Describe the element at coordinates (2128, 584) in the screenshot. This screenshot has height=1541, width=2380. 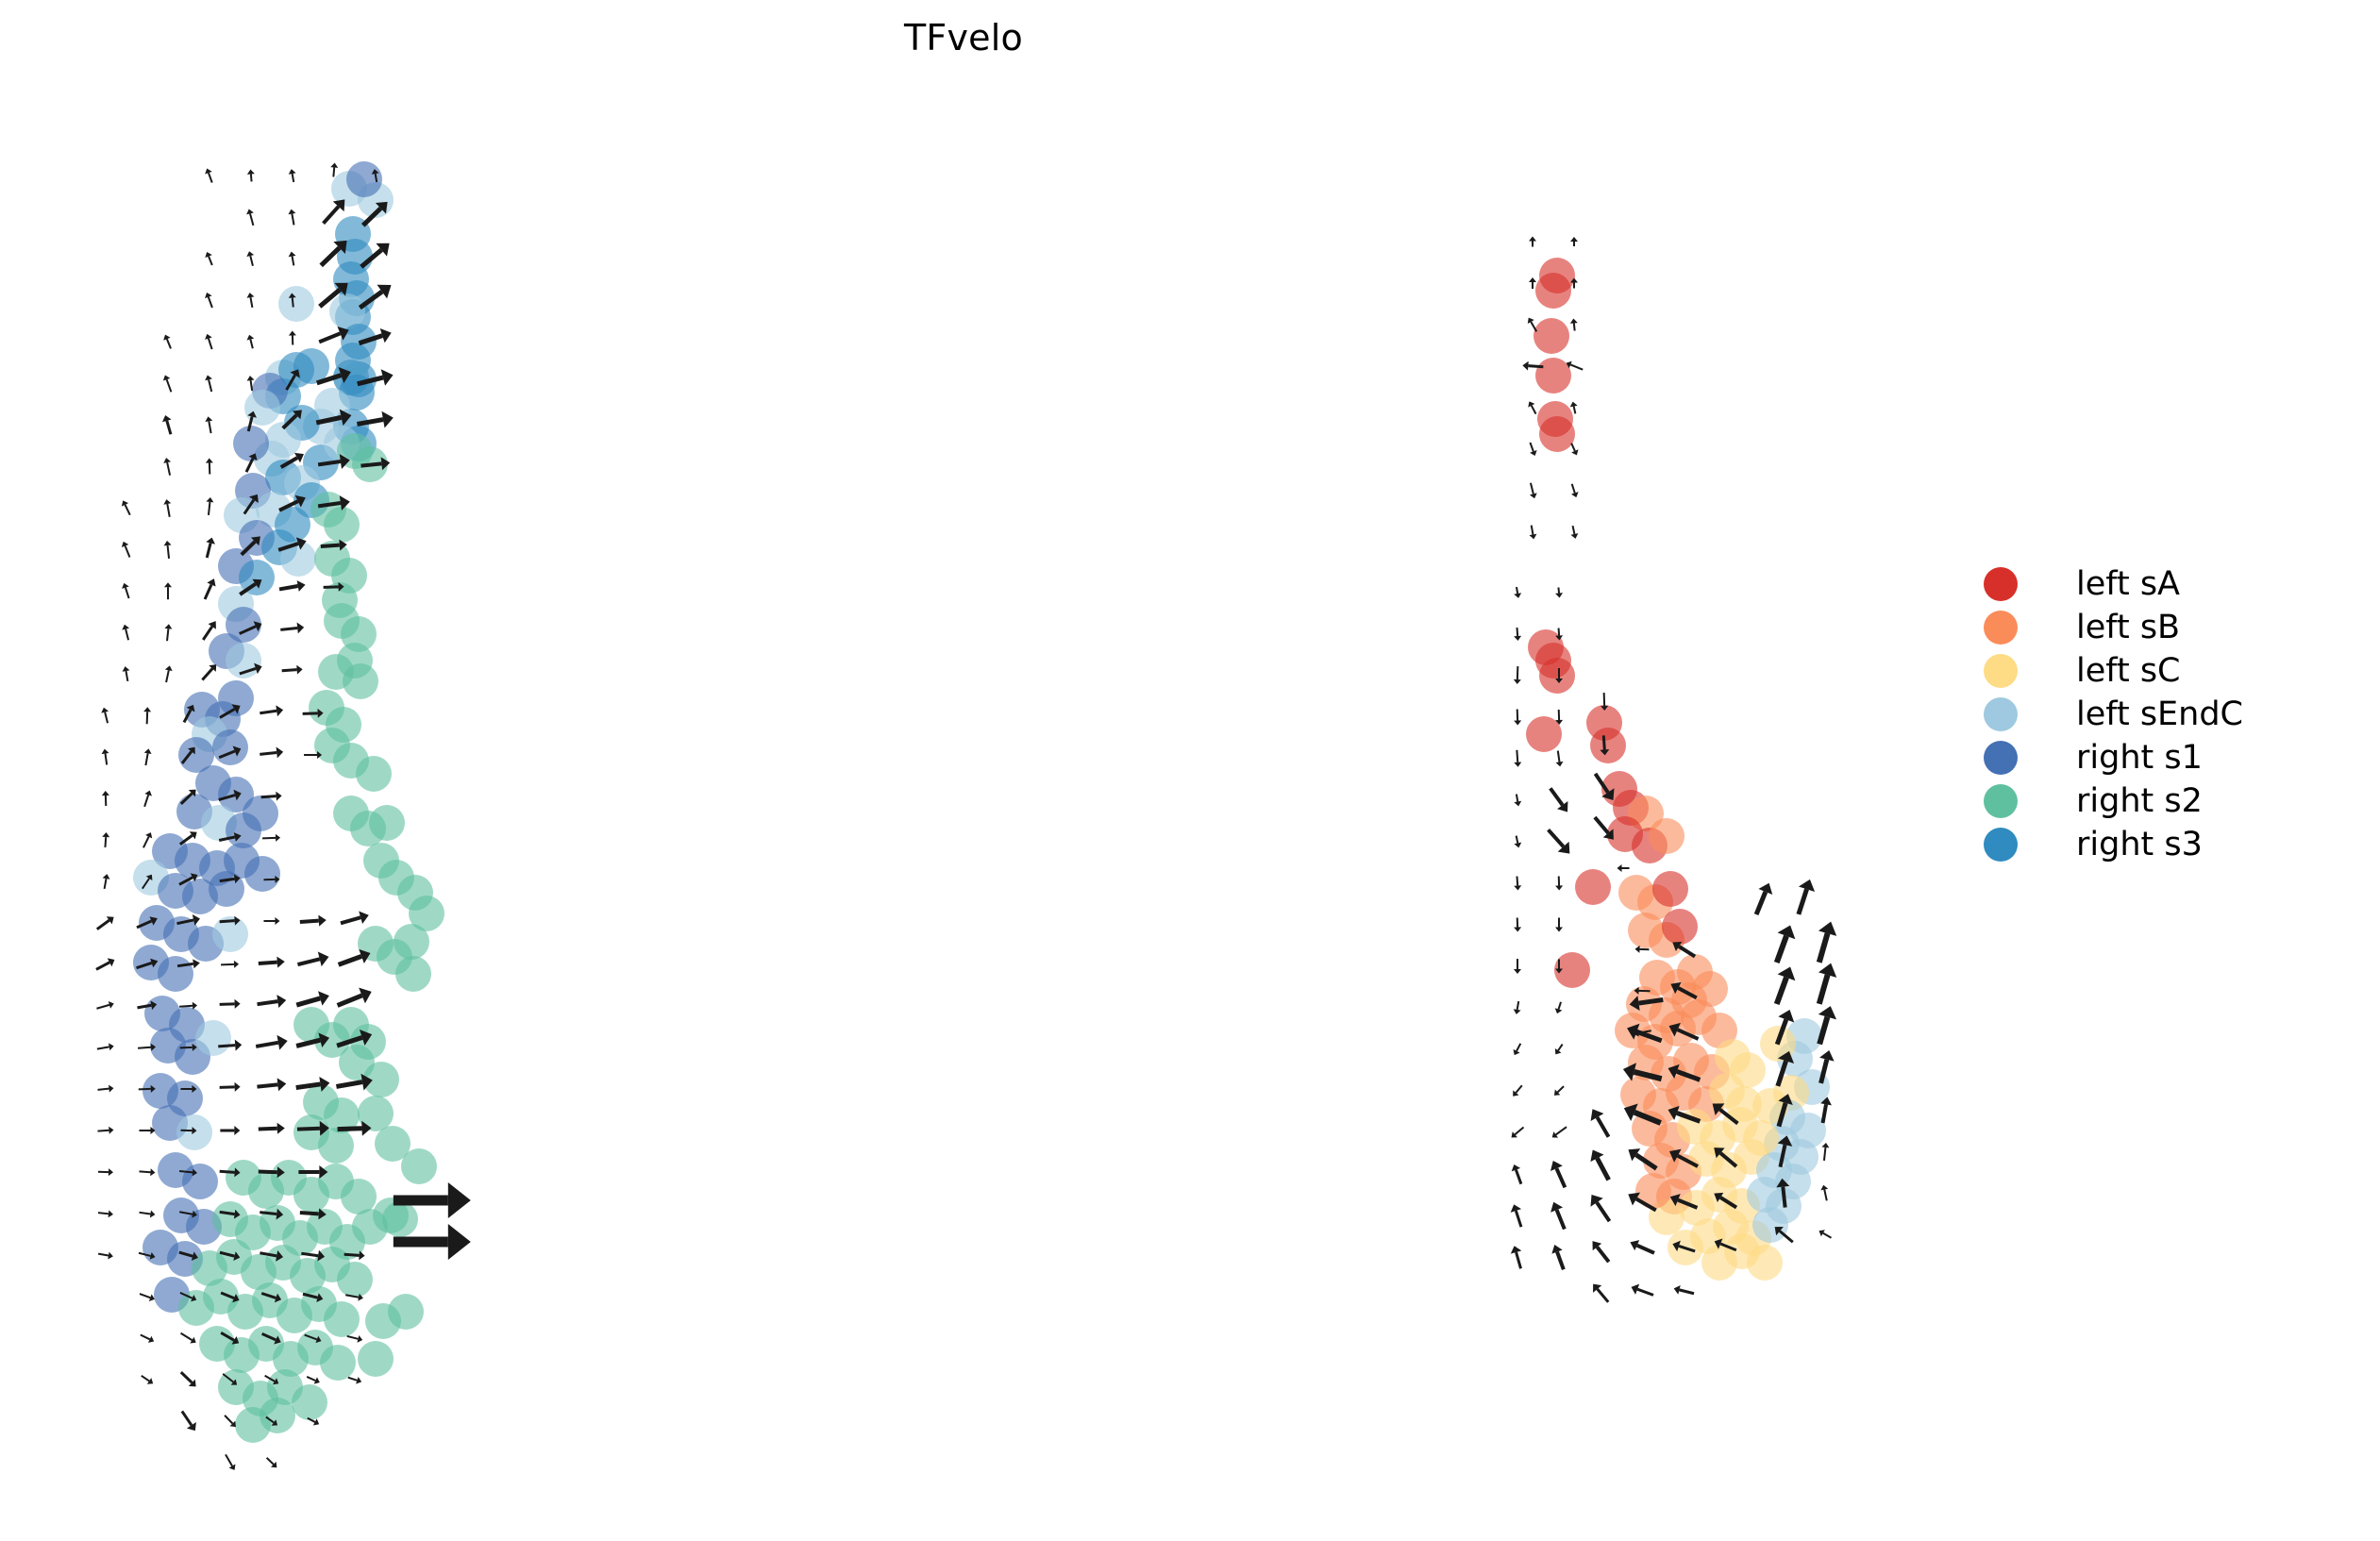
I see `legend-item-label: left sA` at that location.